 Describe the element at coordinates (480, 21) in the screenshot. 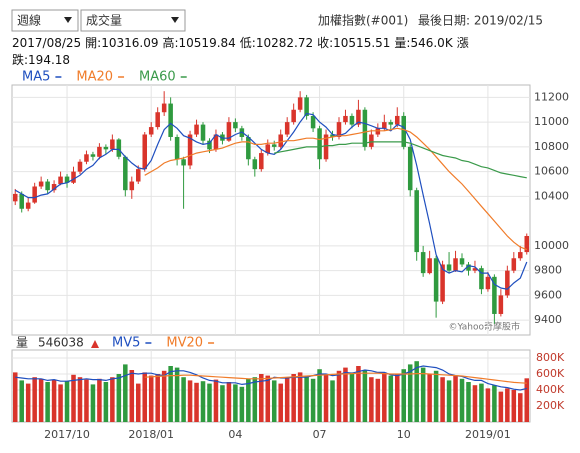

I see `last-date: 最後日期: 2019/02/15` at that location.